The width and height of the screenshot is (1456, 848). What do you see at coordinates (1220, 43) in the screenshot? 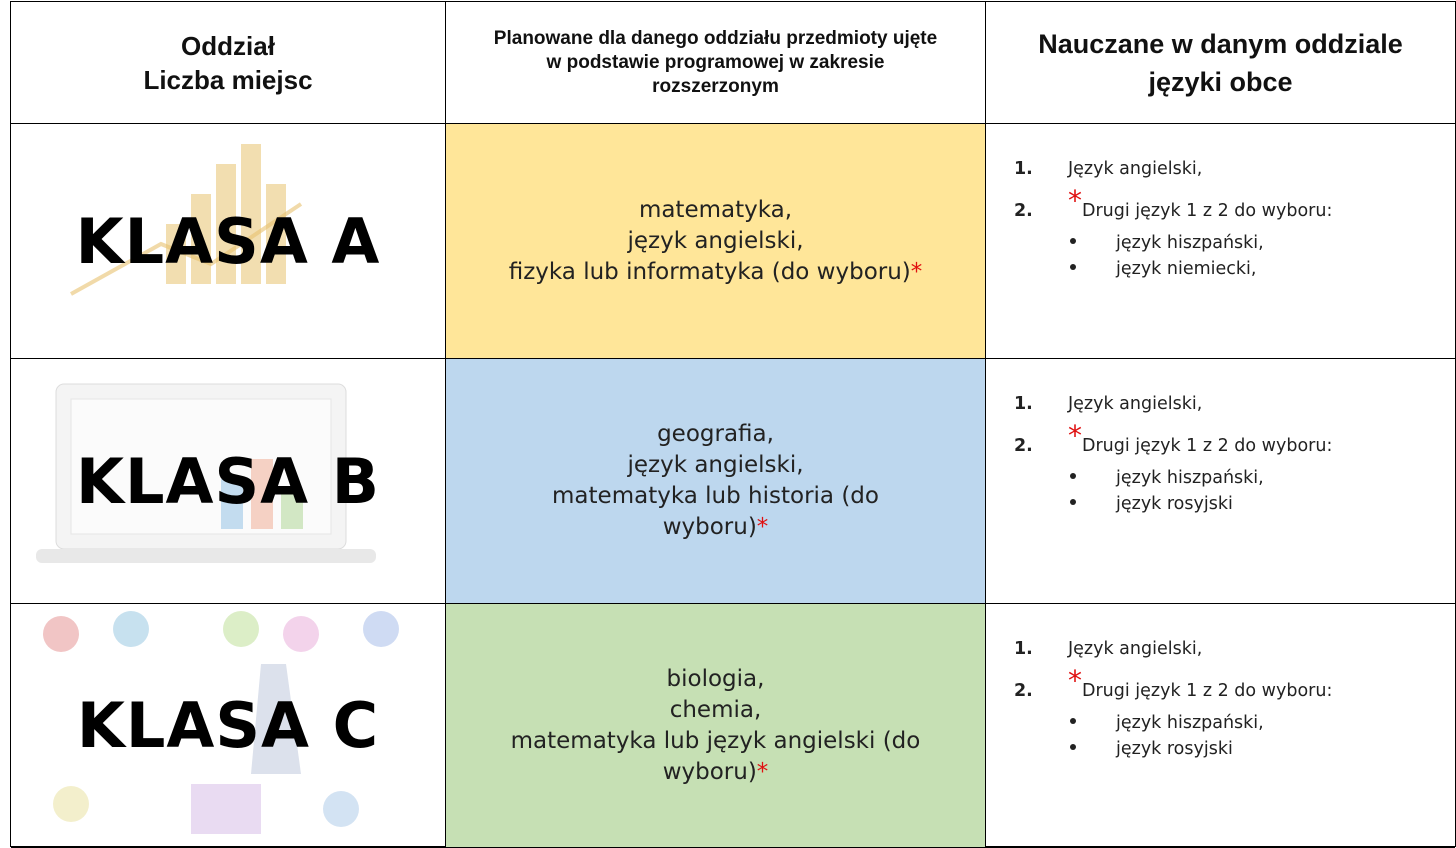
I see `header-line: Nauczane w danym oddziale` at bounding box center [1220, 43].